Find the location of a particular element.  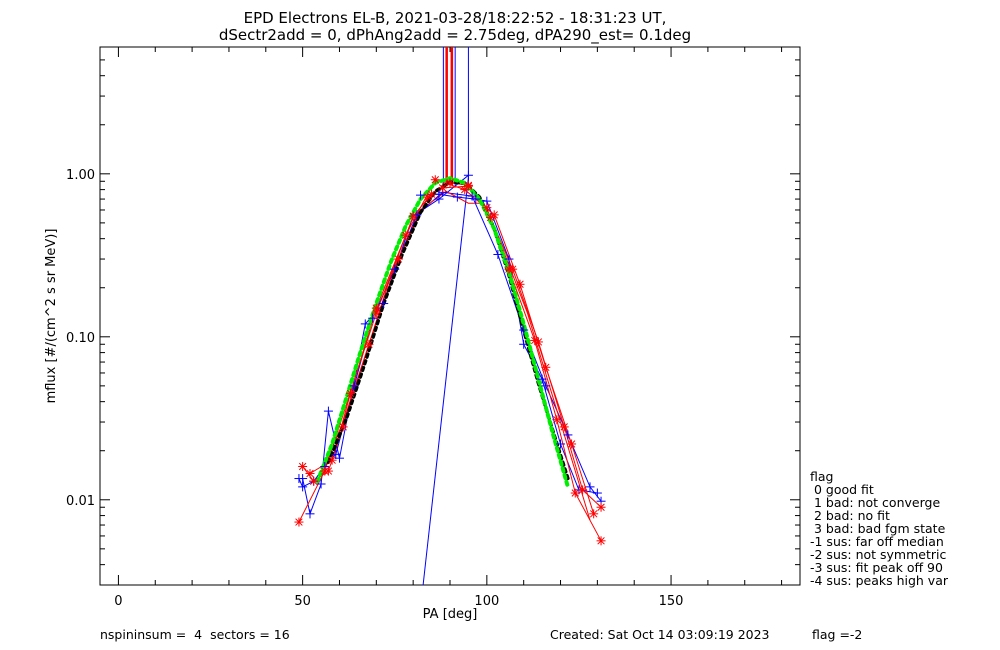

y-axis-label: mflux [#/(cm^2 s sr MeV)] is located at coordinates (51, 316).